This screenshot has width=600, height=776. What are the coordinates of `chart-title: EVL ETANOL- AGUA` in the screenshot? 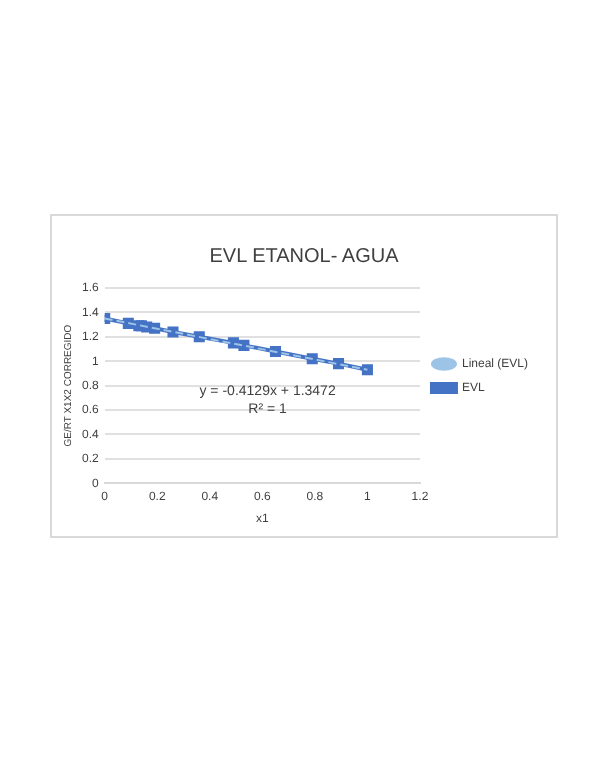 It's located at (304, 256).